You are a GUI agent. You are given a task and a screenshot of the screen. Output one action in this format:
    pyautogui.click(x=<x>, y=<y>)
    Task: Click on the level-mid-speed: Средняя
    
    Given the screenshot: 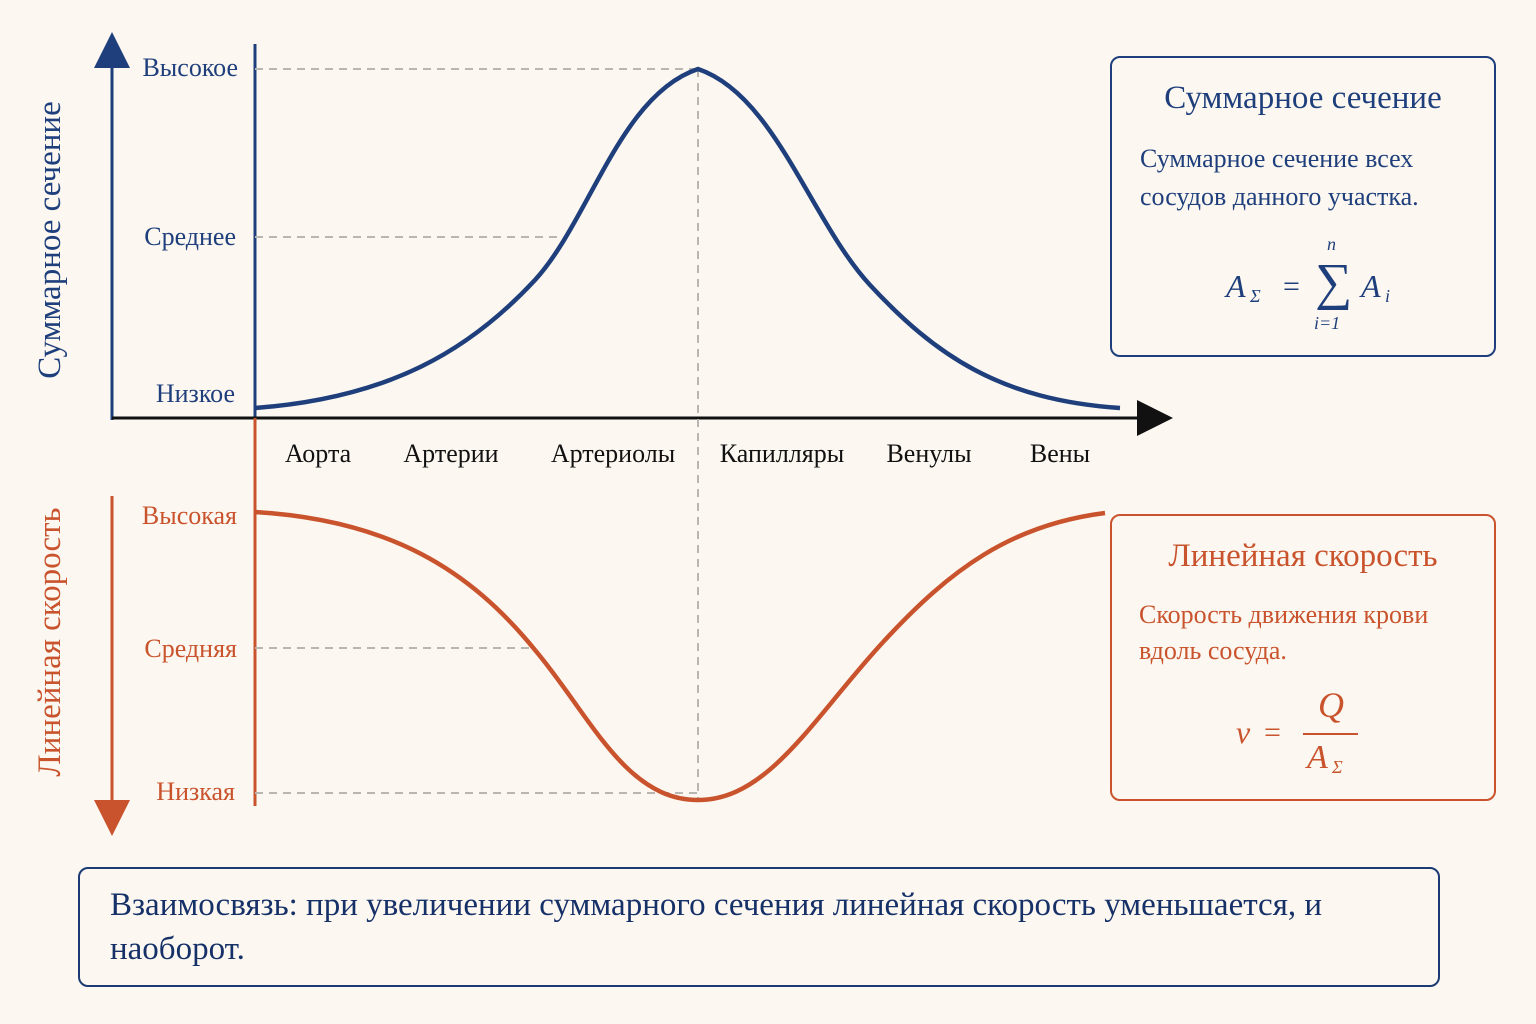 What is the action you would take?
    pyautogui.click(x=190, y=648)
    